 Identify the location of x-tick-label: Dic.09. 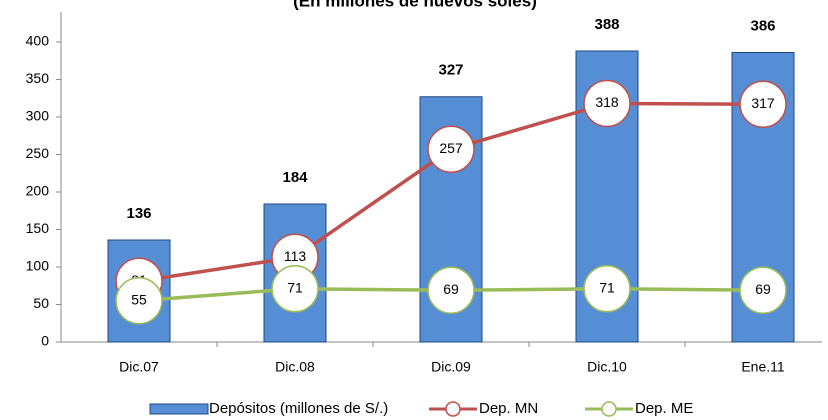
(451, 367).